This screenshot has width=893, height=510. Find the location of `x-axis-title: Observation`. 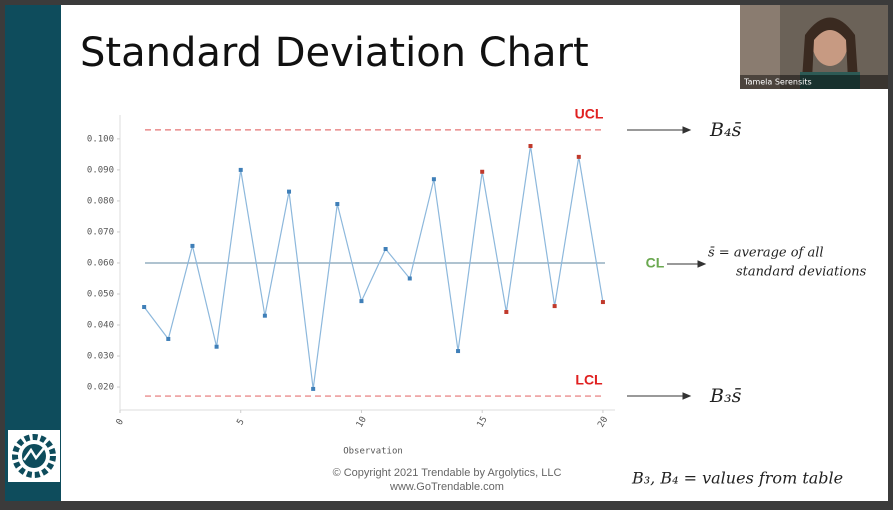

x-axis-title: Observation is located at coordinates (373, 452).